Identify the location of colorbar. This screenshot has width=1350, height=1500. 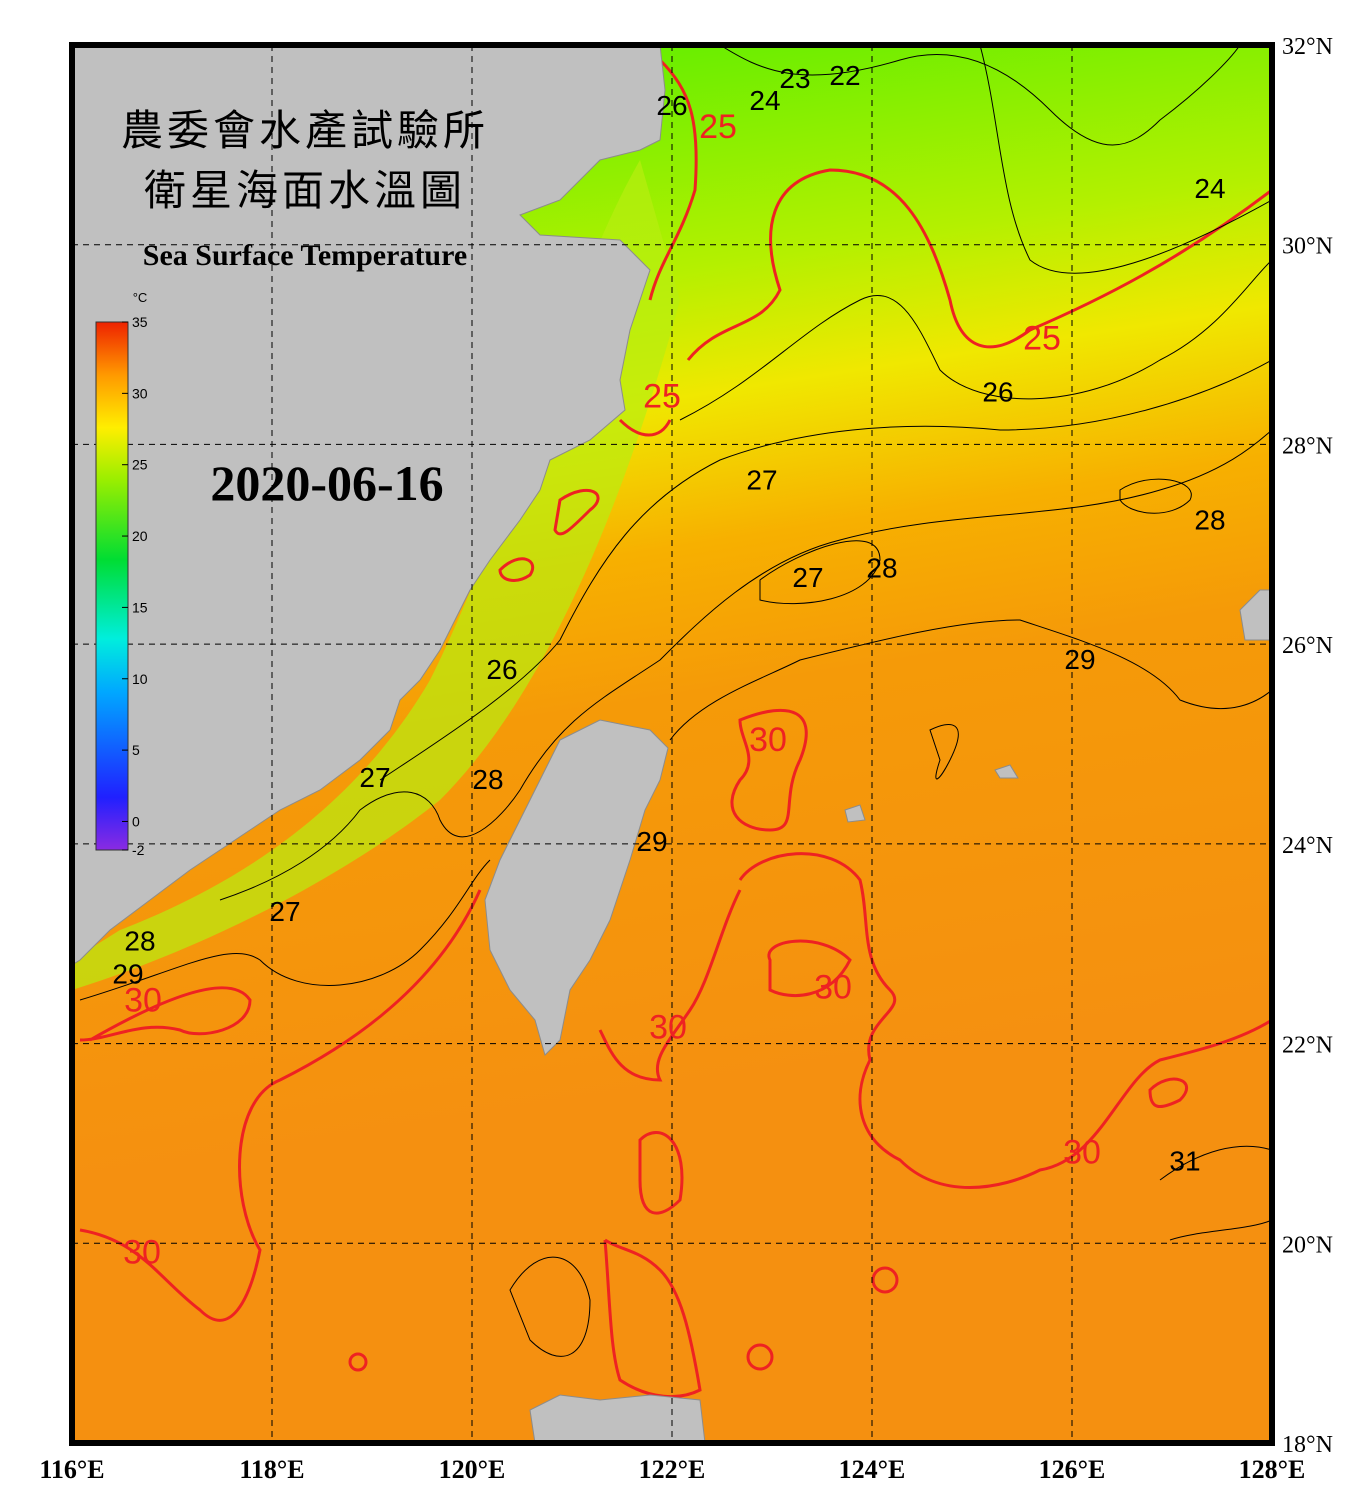
(112, 586).